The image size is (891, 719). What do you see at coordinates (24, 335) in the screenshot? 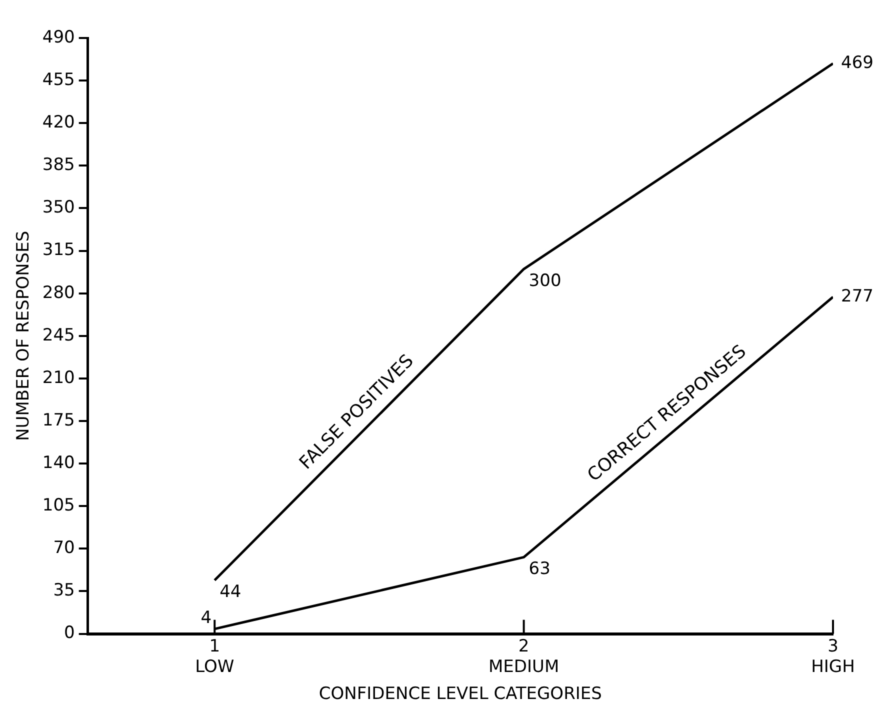
I see `y-axis-title: NUMBER OF RESPONSES` at bounding box center [24, 335].